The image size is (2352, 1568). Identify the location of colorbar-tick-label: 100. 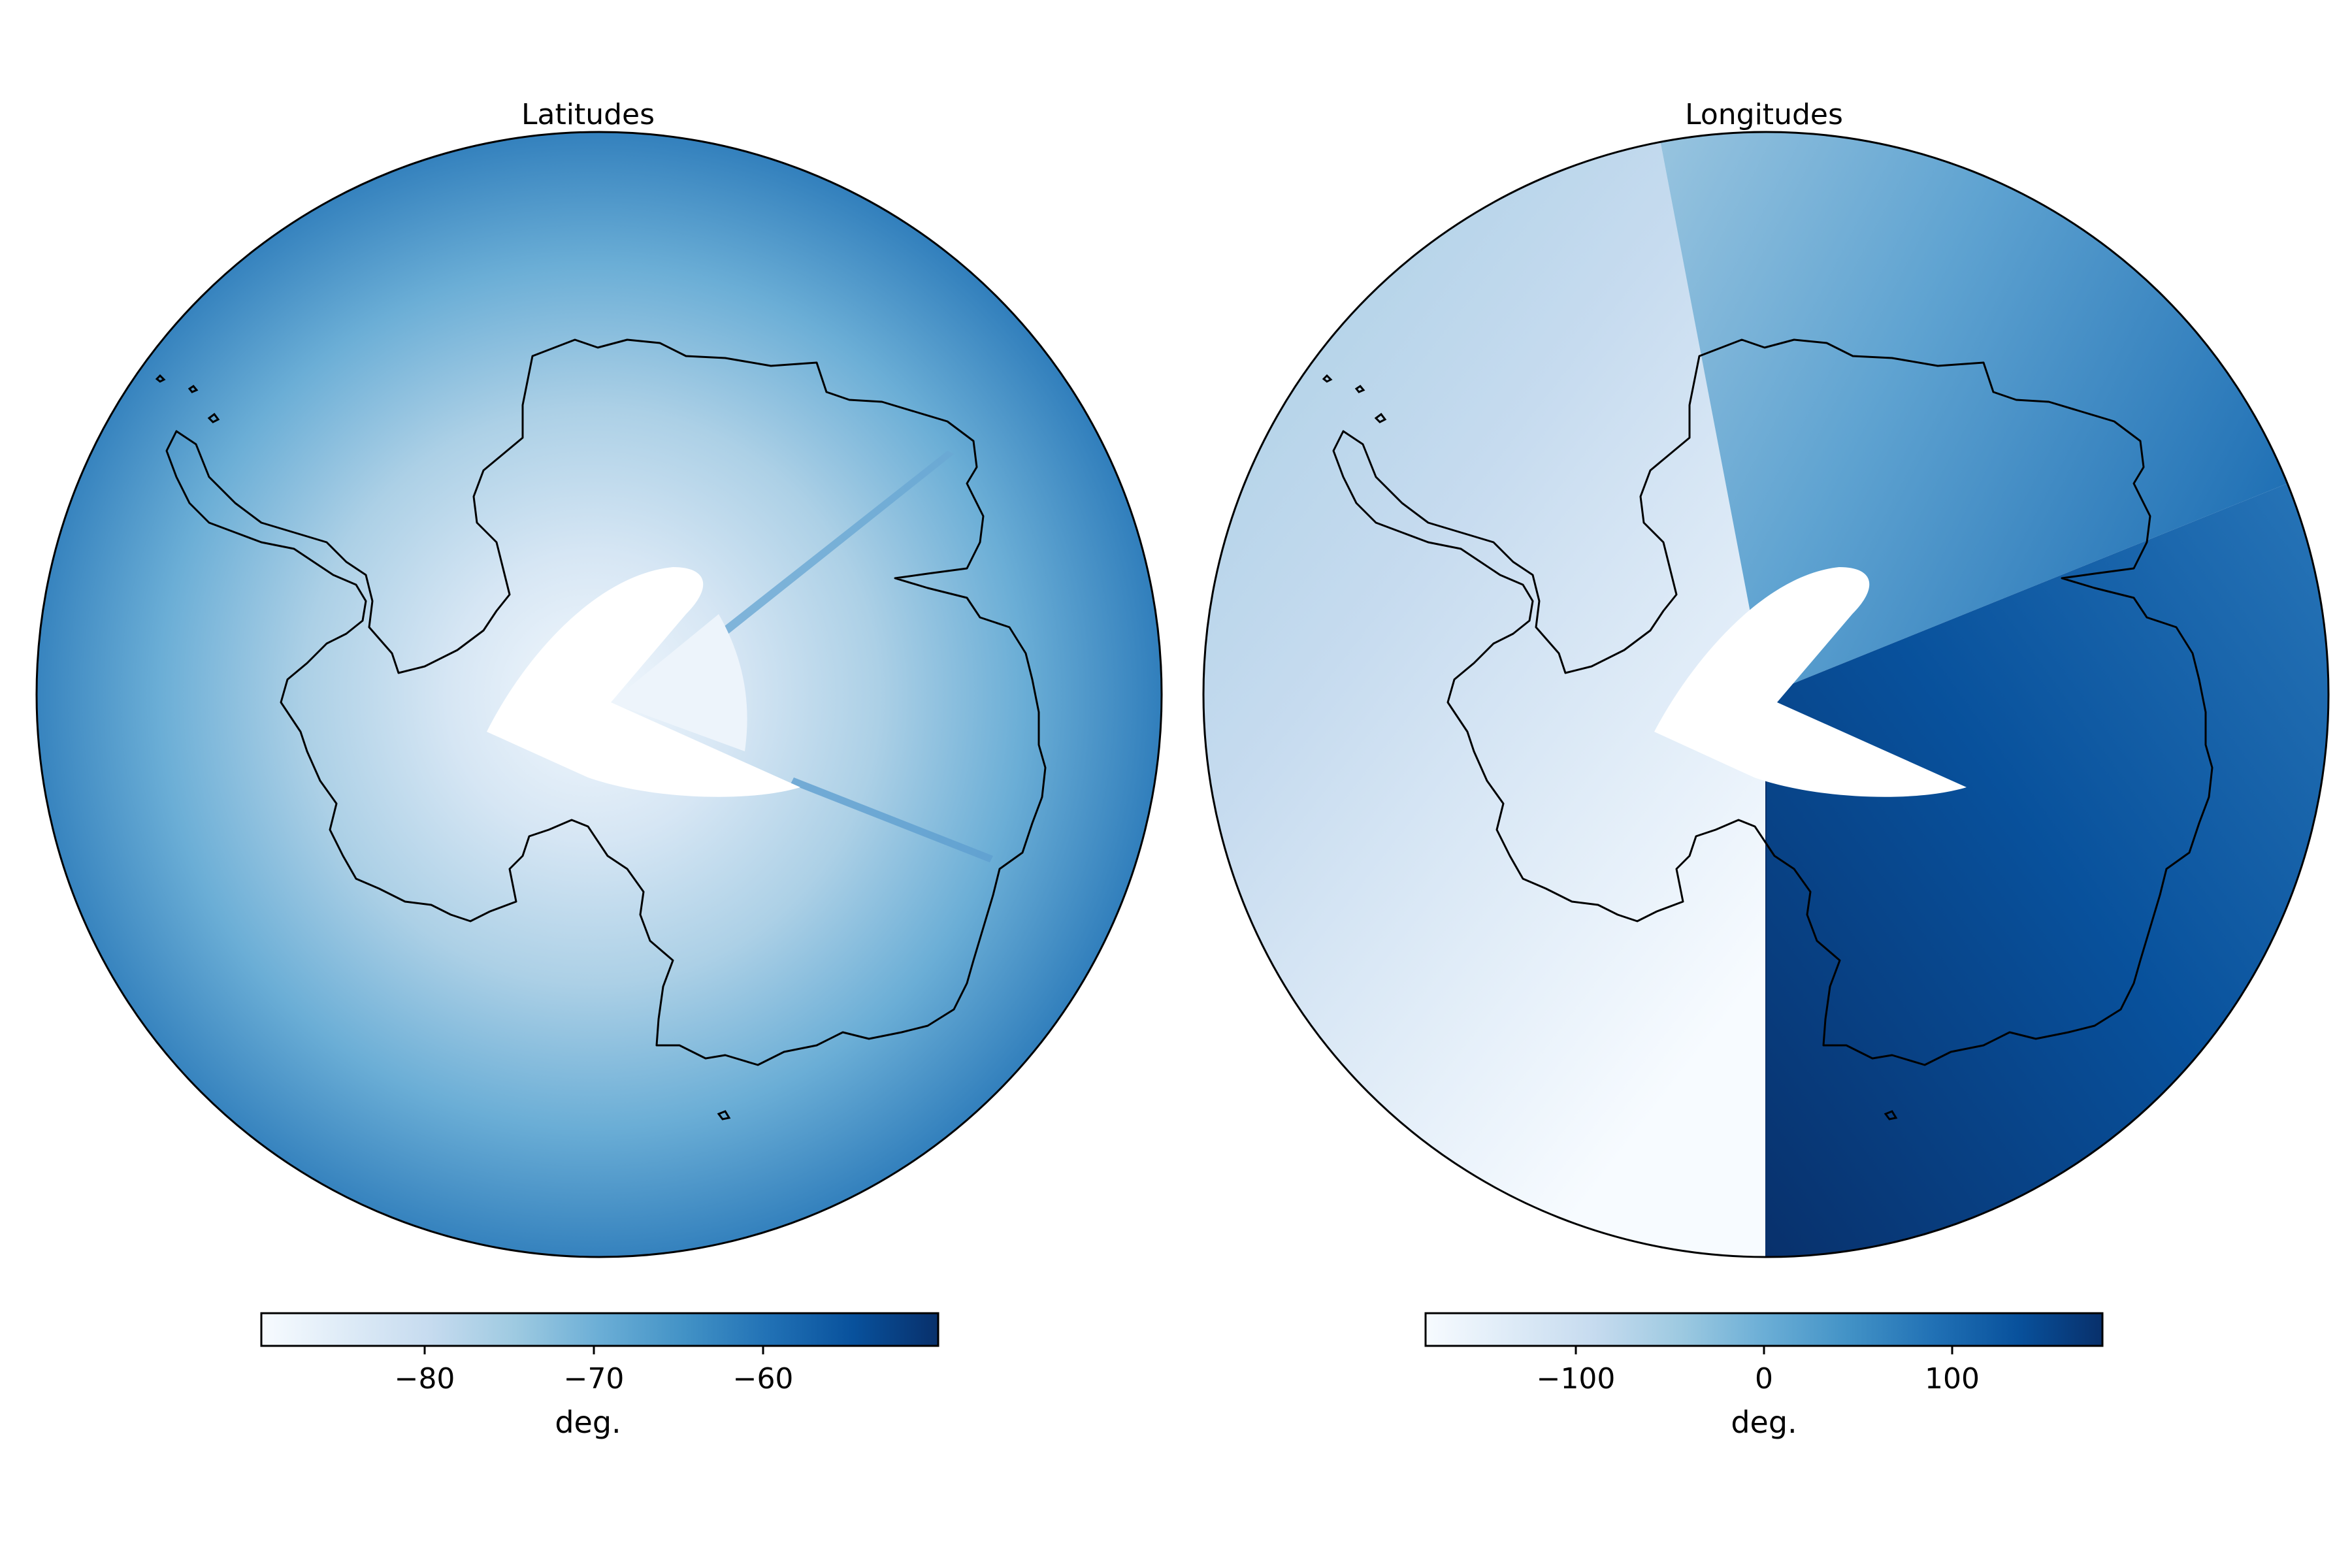
(1952, 1379).